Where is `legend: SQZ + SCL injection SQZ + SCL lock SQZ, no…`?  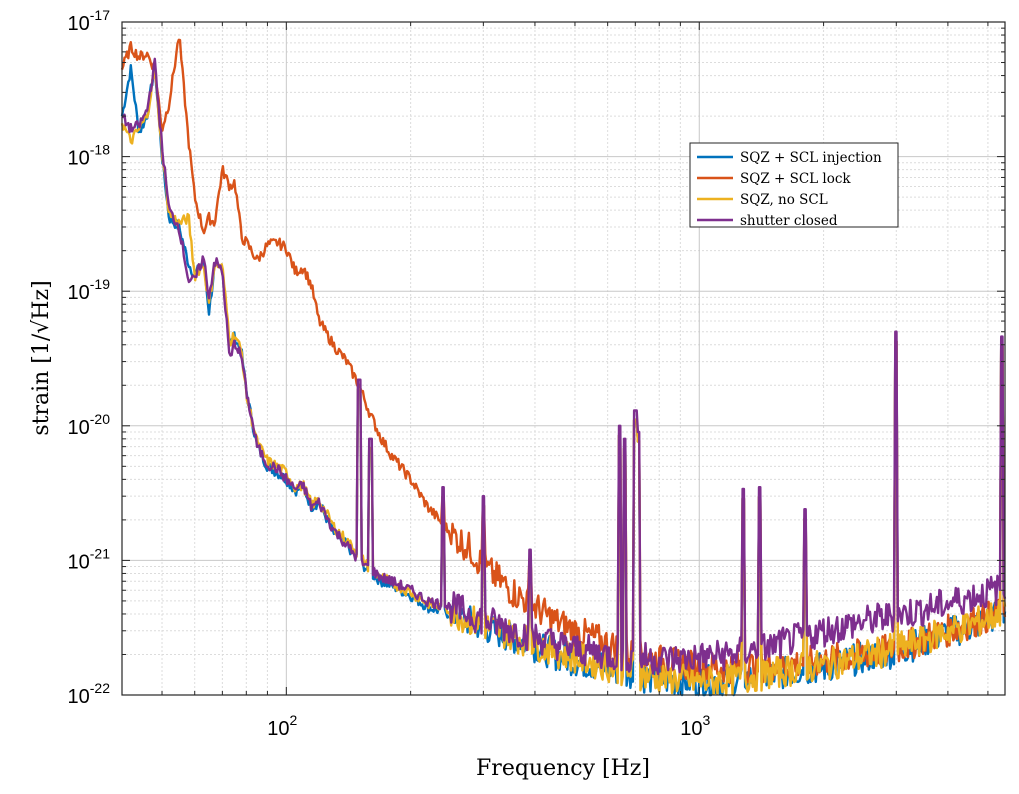 legend: SQZ + SCL injection SQZ + SCL lock SQZ, no… is located at coordinates (794, 185).